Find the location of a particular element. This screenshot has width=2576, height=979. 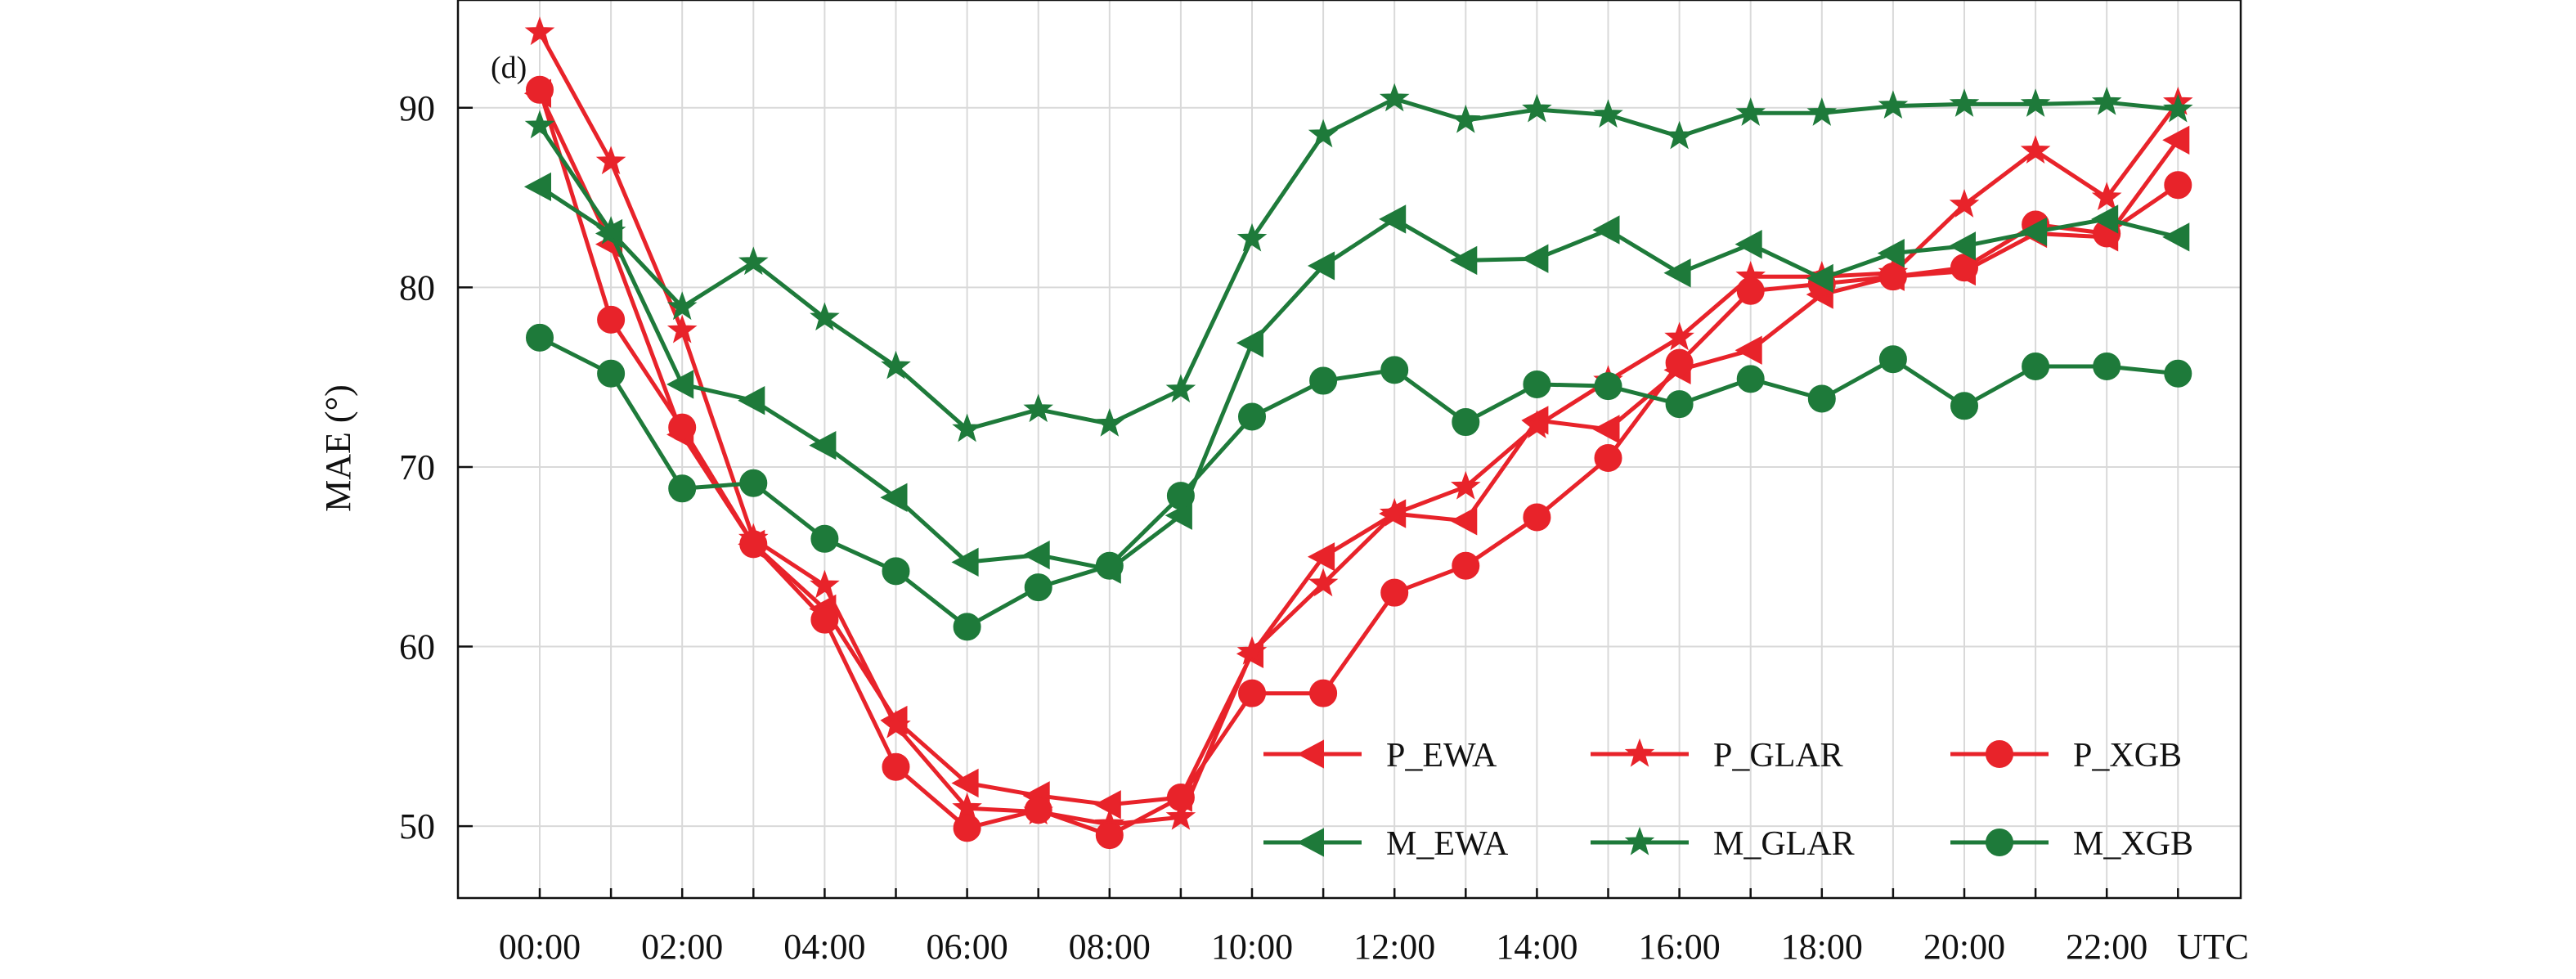

legend-item-m-xgb: M_XGB is located at coordinates (2072, 844).